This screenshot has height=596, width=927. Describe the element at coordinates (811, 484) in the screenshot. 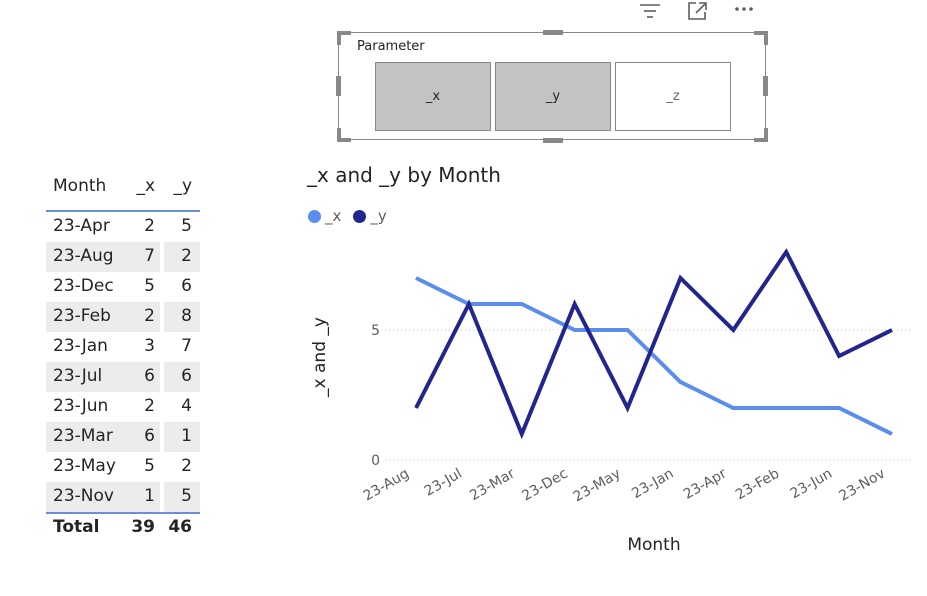

I see `x-tick-label: 23-Jun` at that location.